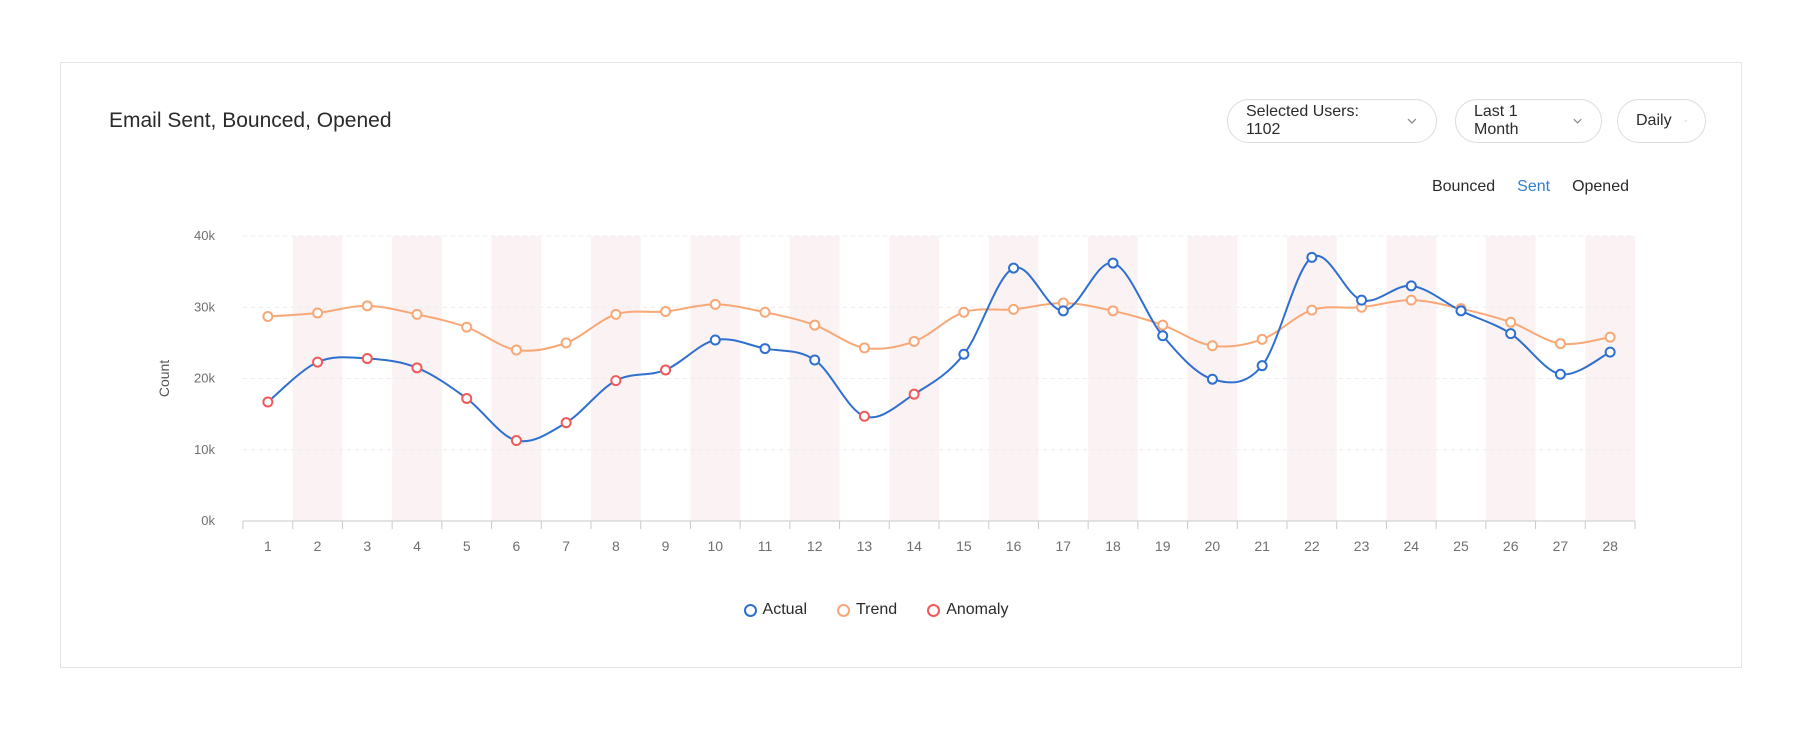 This screenshot has height=732, width=1802. Describe the element at coordinates (1463, 186) in the screenshot. I see `tab-bounced: Bounced` at that location.